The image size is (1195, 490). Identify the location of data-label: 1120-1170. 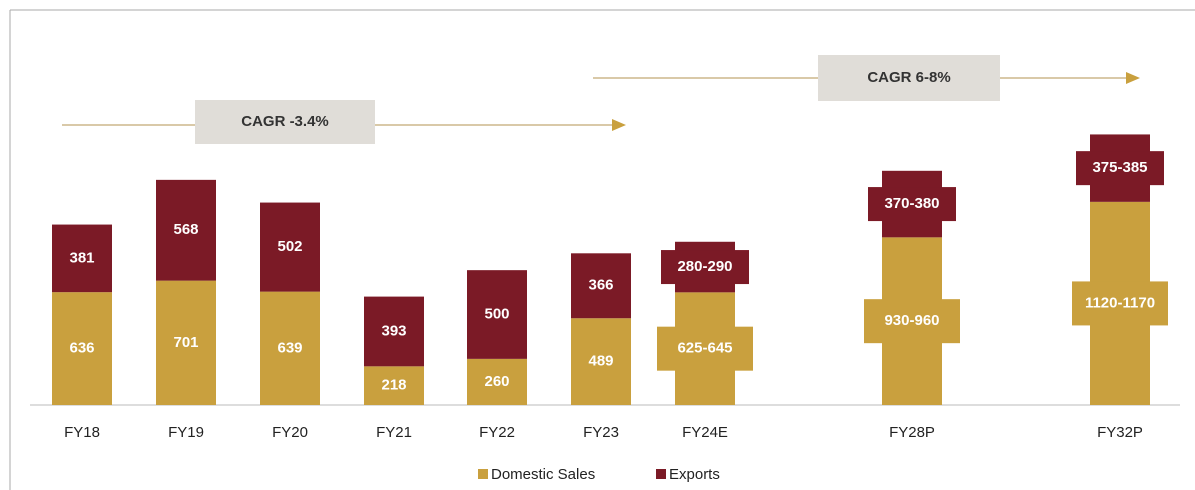
(1120, 302).